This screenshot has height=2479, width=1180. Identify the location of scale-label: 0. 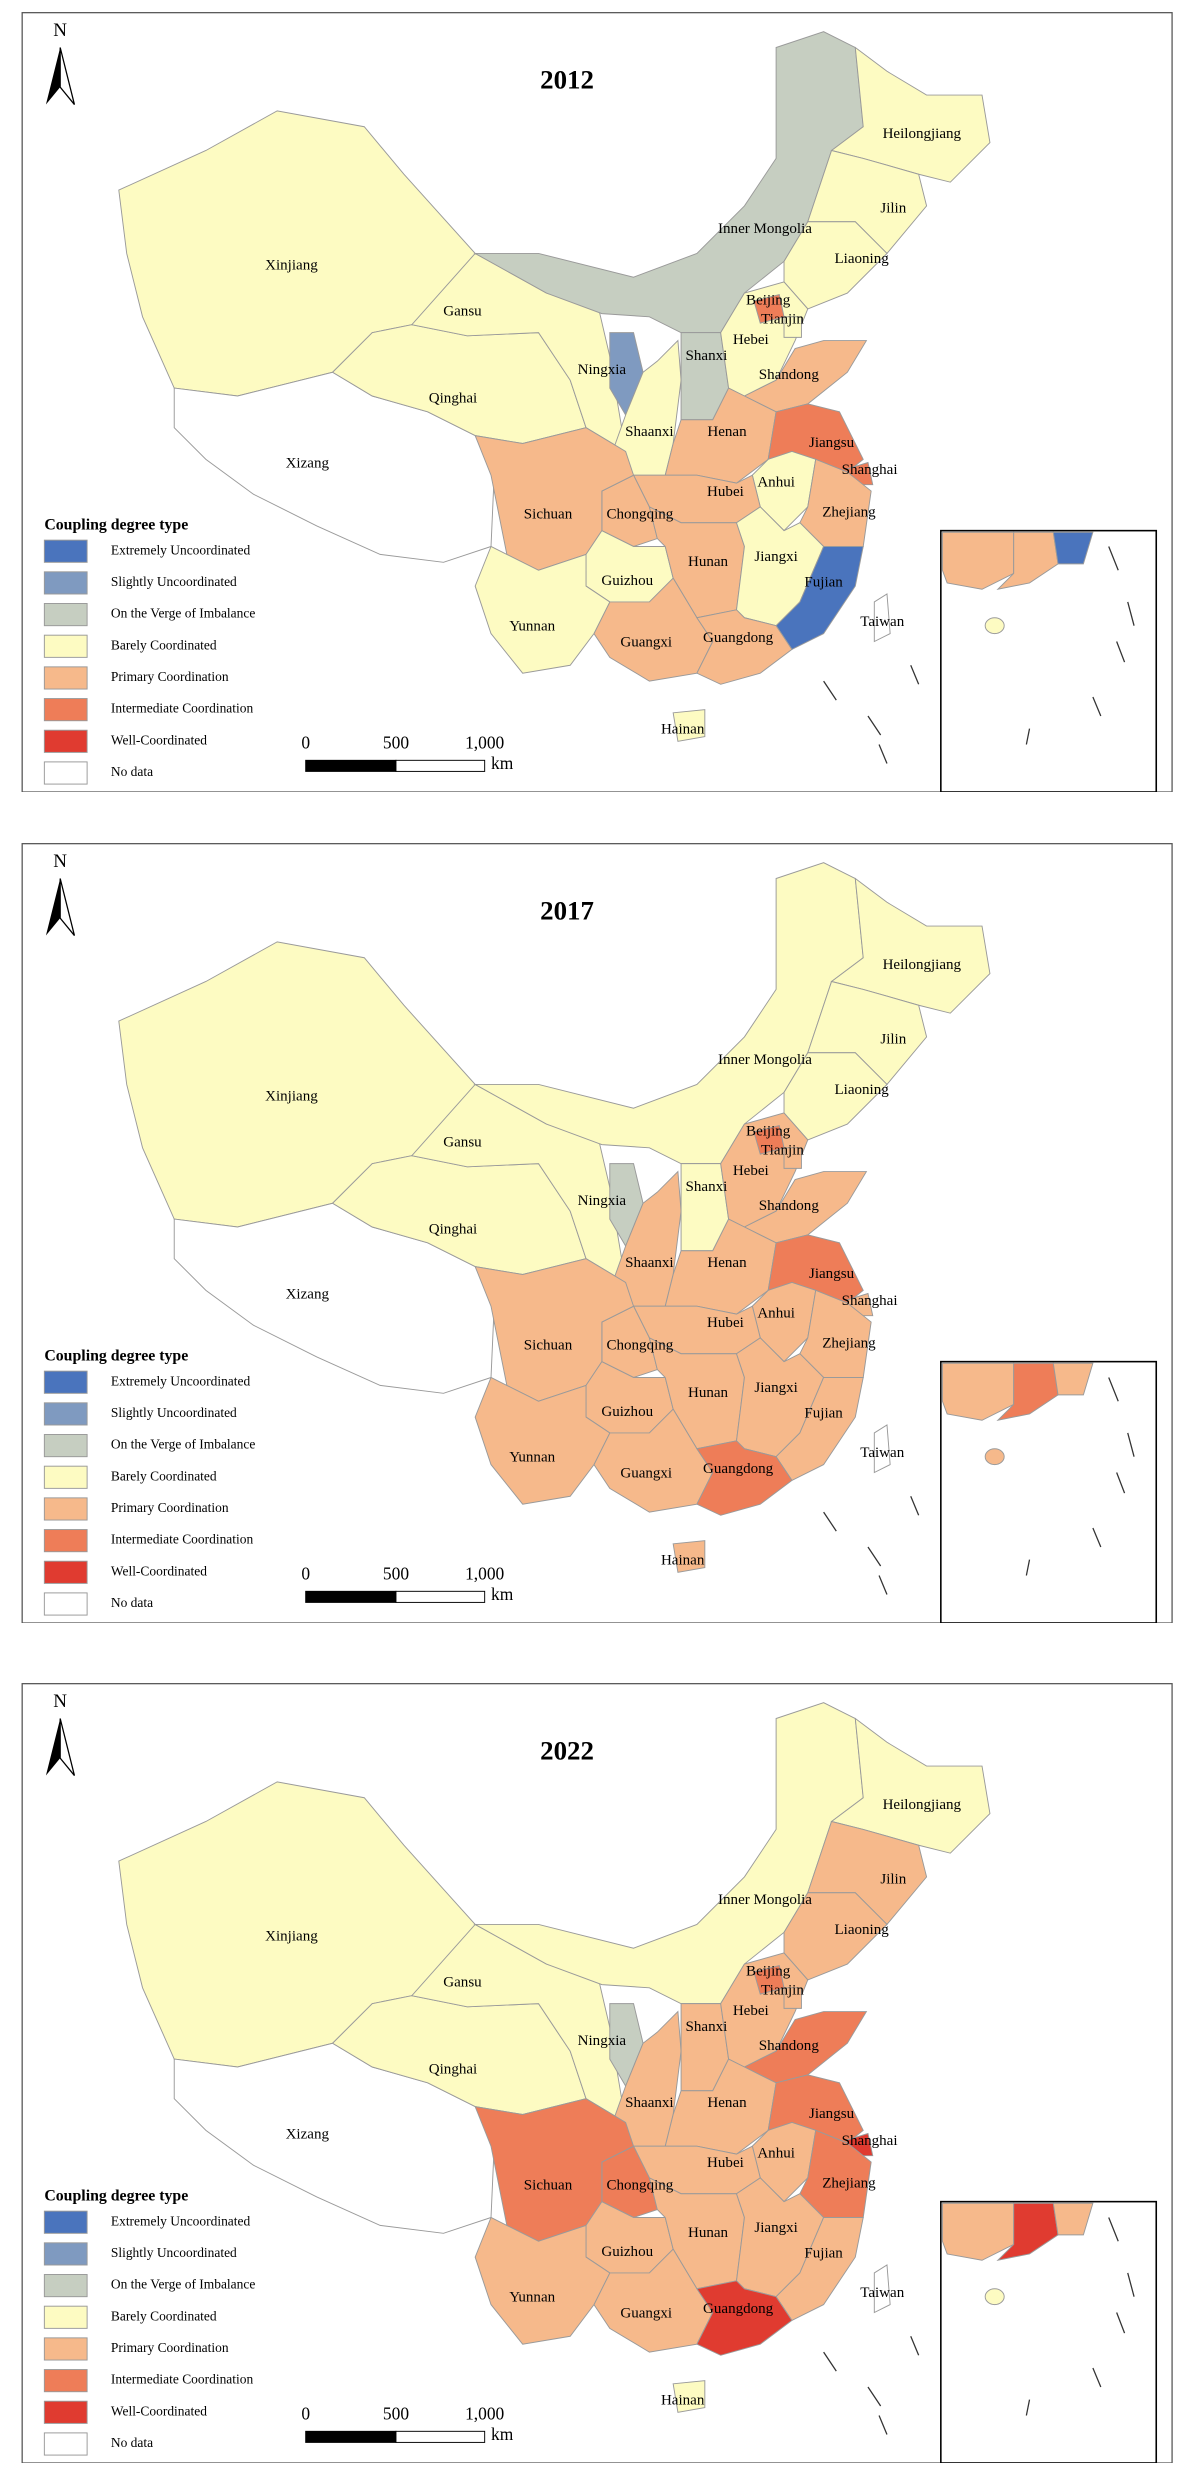
(305, 742).